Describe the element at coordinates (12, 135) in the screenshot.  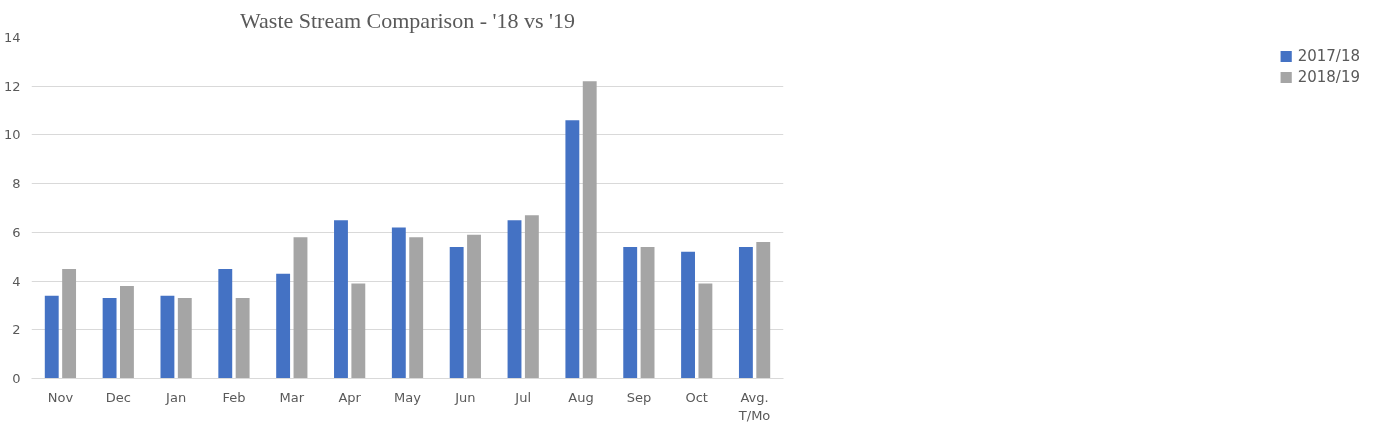
I see `y-tick-label: 10` at that location.